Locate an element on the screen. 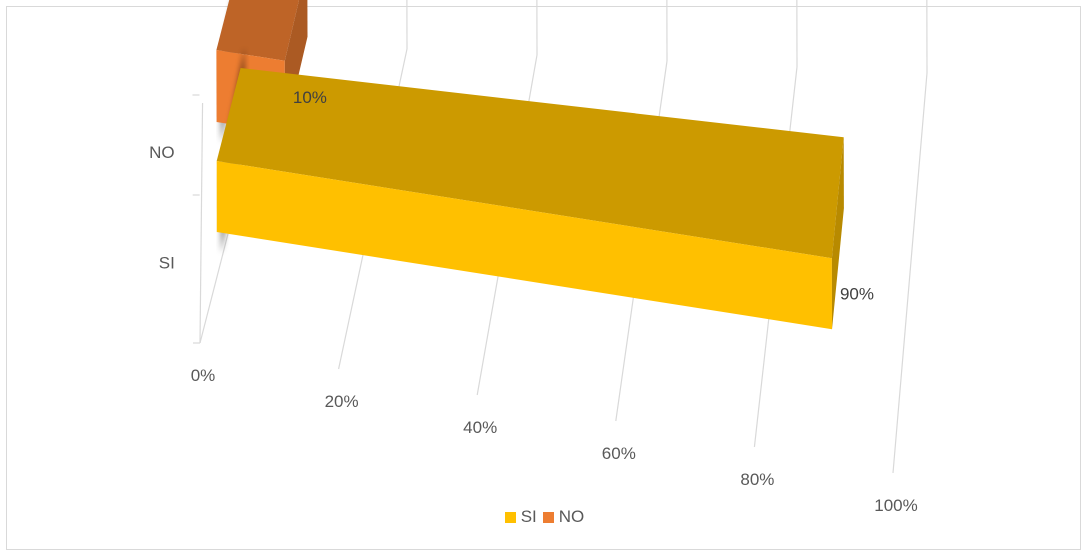 Image resolution: width=1089 pixels, height=557 pixels. category-axis-line is located at coordinates (201, 223).